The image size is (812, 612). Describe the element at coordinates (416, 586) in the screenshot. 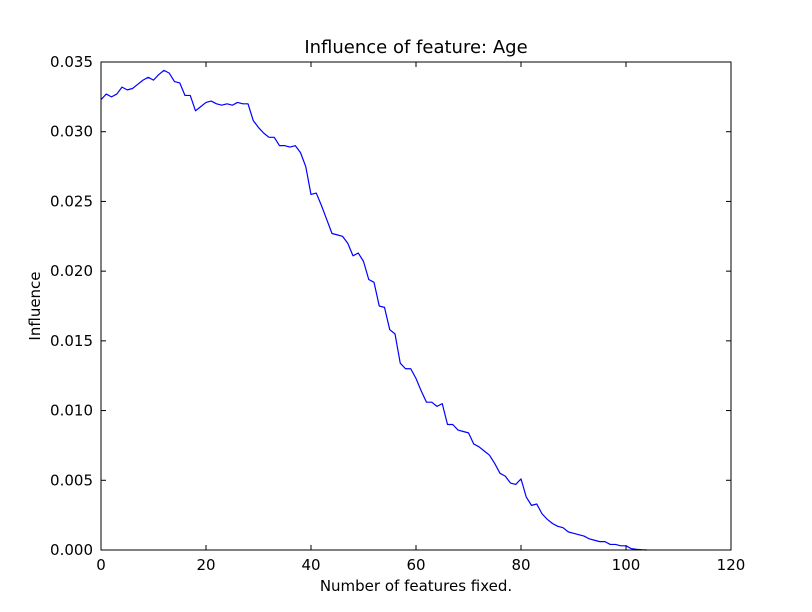

I see `x-axis-label: Number of features fixed.` at that location.